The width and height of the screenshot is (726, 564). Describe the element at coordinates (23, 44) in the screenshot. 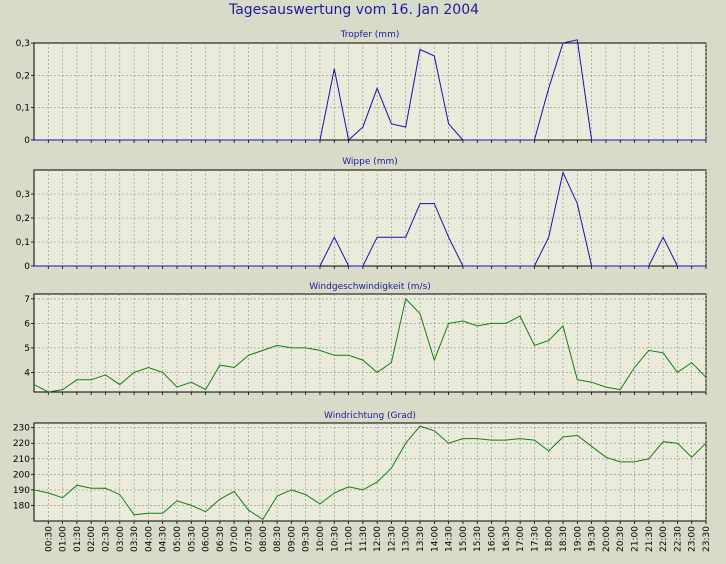

I see `y-tick-label: 0,3` at that location.